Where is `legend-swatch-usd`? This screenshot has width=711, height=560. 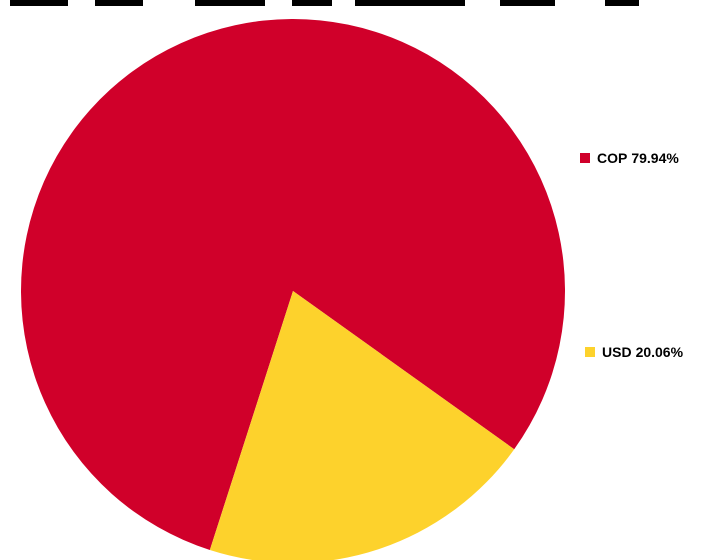 legend-swatch-usd is located at coordinates (590, 352).